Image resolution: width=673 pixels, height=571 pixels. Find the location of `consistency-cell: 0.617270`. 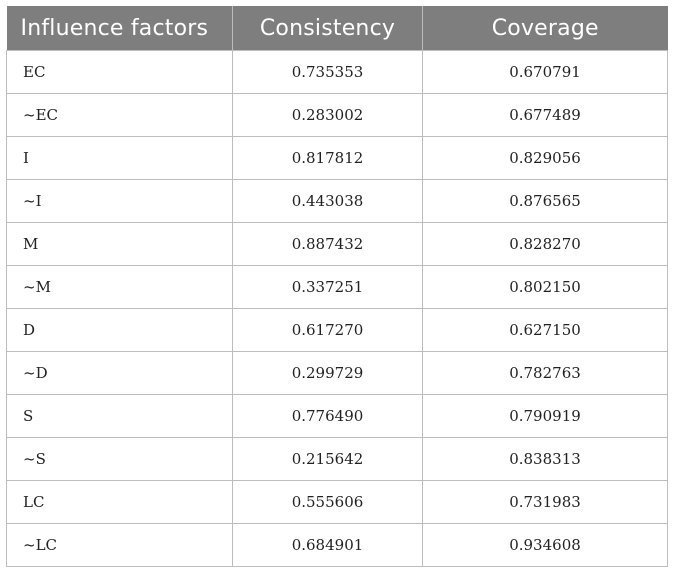

consistency-cell: 0.617270 is located at coordinates (327, 330).